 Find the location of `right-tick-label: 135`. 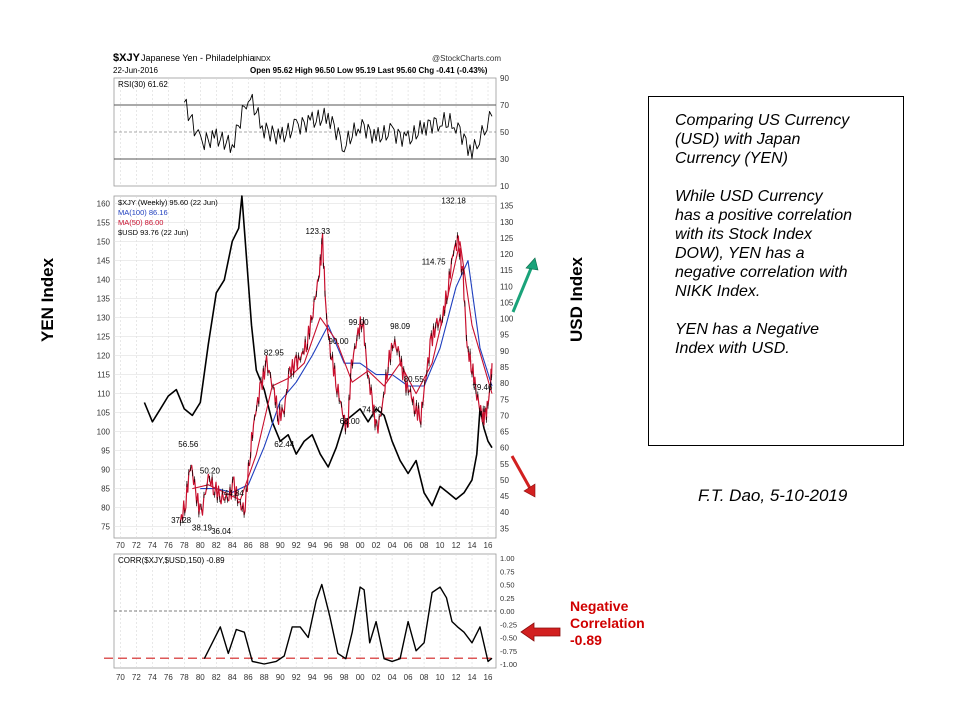

right-tick-label: 135 is located at coordinates (507, 206).